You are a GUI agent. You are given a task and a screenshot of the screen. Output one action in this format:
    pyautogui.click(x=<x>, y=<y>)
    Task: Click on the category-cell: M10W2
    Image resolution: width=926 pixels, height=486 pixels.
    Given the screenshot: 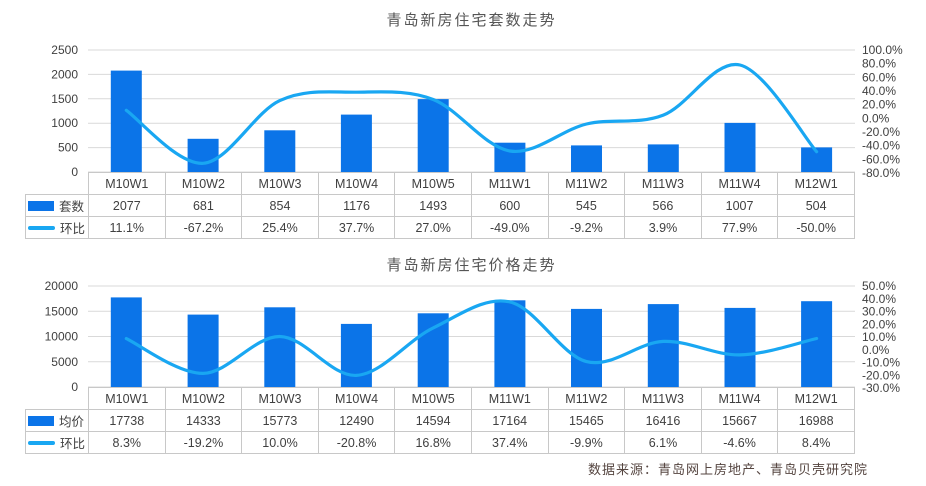 What is the action you would take?
    pyautogui.click(x=203, y=398)
    